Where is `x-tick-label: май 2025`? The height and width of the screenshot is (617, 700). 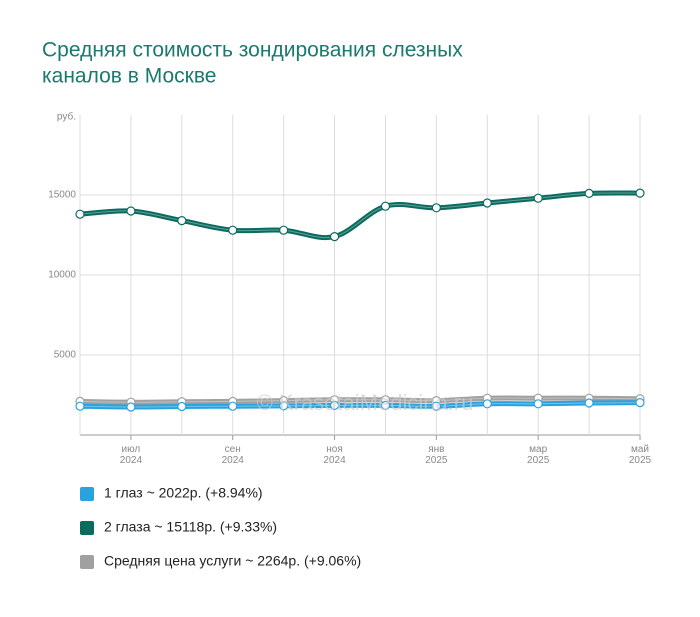
x-tick-label: май 2025 is located at coordinates (640, 455).